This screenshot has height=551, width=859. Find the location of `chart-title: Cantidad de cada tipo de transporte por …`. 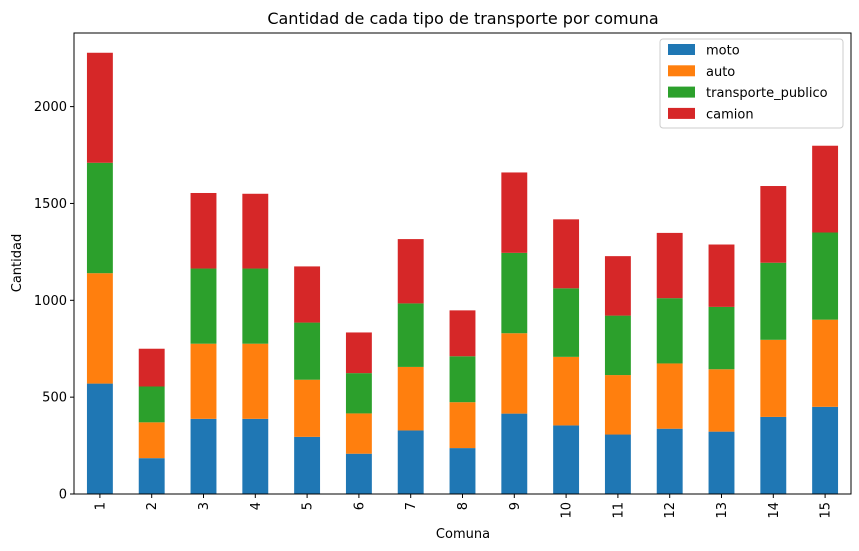

chart-title: Cantidad de cada tipo de transporte por … is located at coordinates (462, 18).